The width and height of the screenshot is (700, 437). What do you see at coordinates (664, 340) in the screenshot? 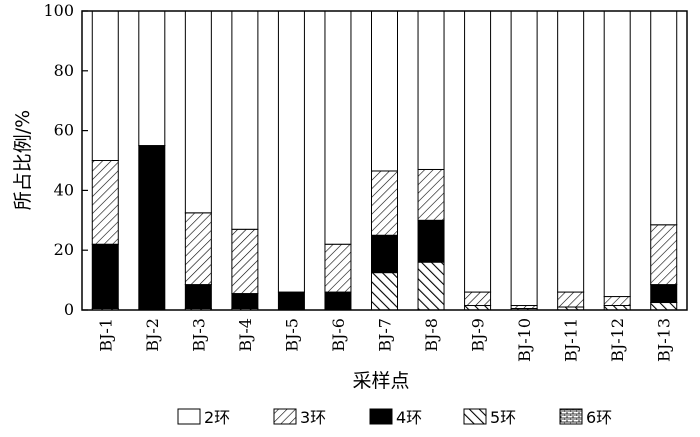
I see `x-tick-label: BJ-13` at bounding box center [664, 340].